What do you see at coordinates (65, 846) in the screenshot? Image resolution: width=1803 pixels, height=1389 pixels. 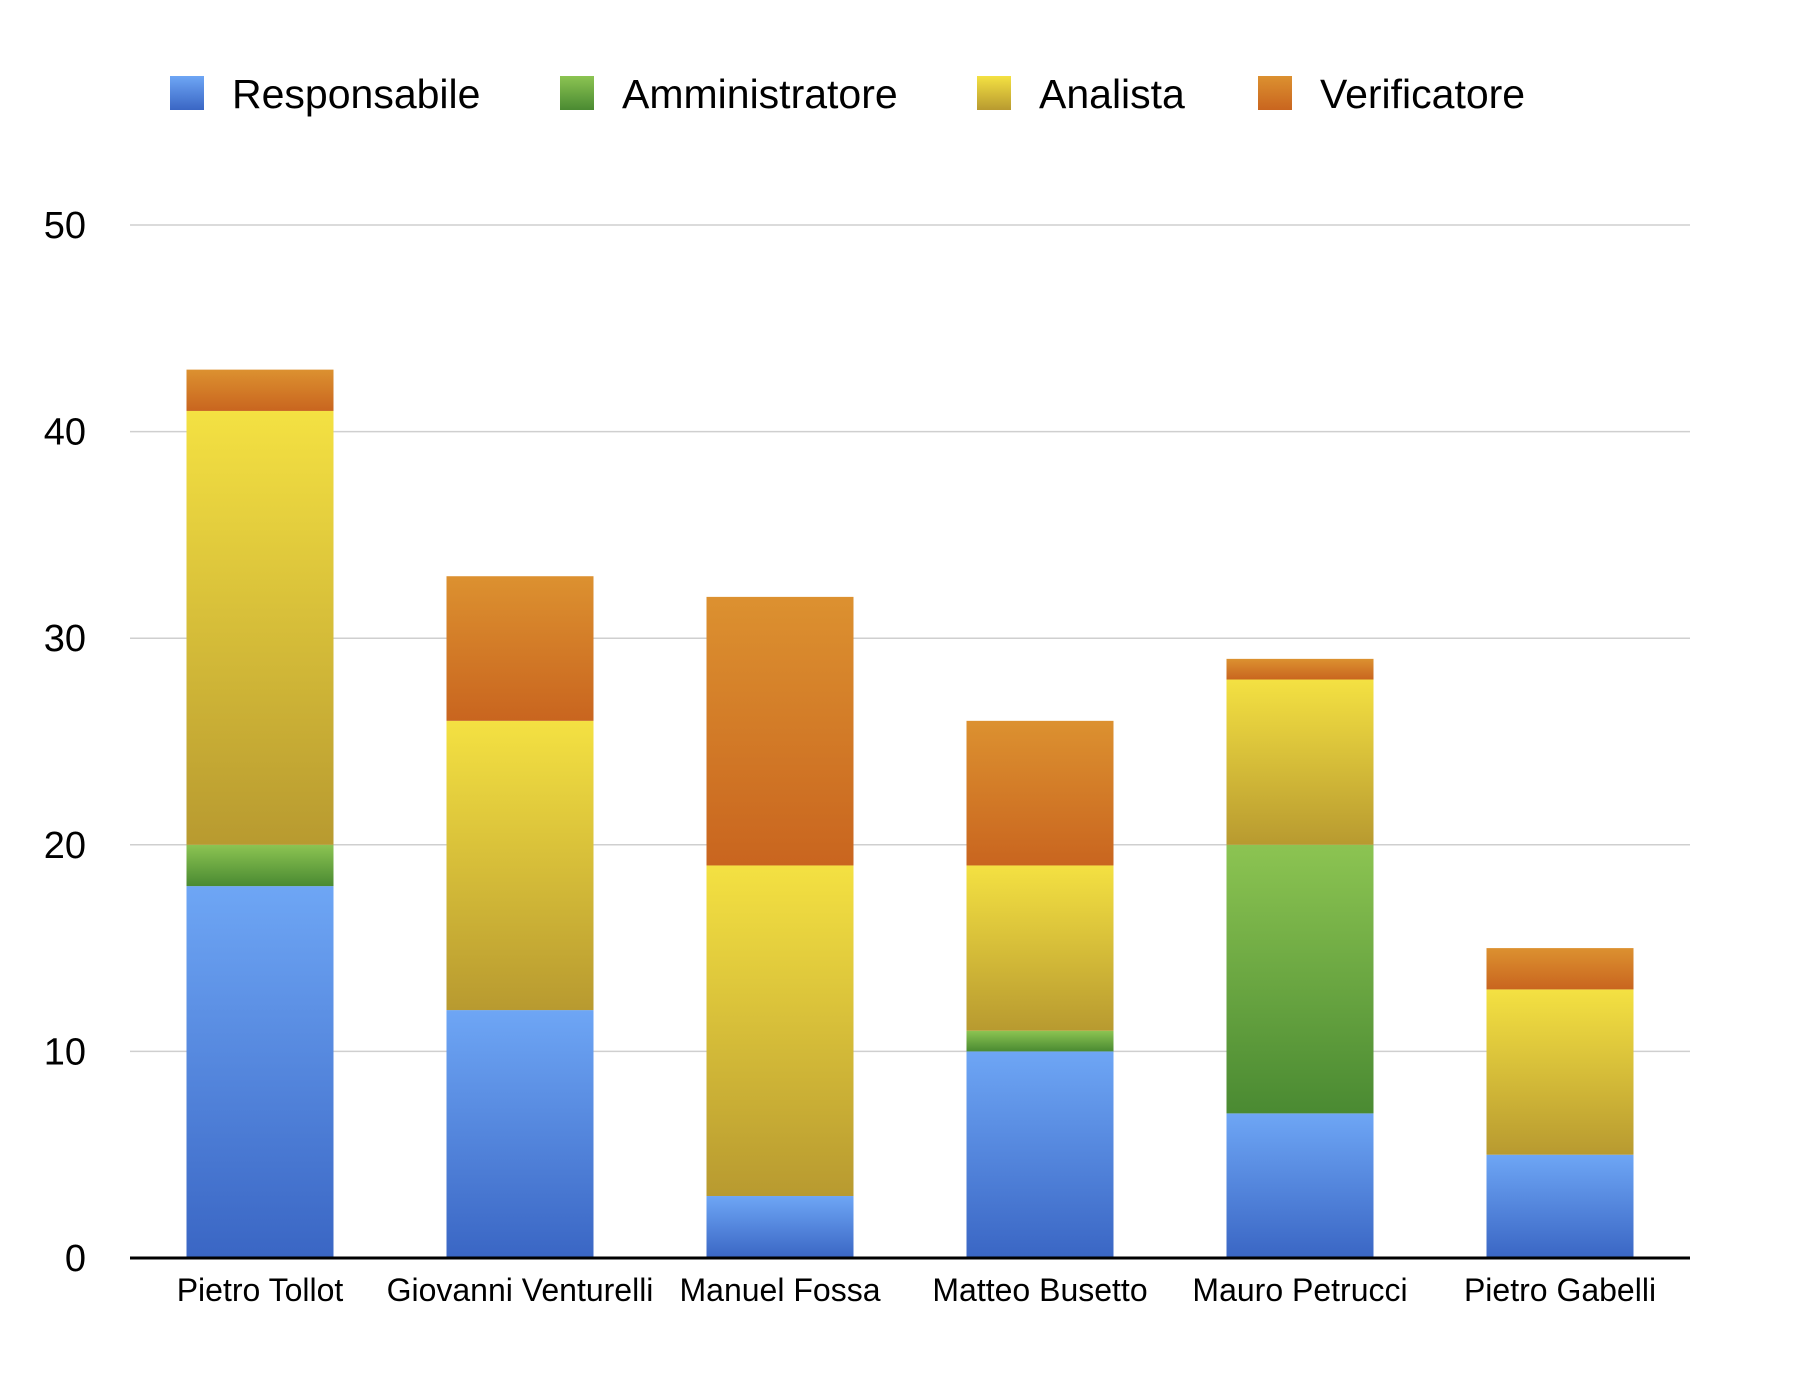 I see `y-tick-label-20: 20` at bounding box center [65, 846].